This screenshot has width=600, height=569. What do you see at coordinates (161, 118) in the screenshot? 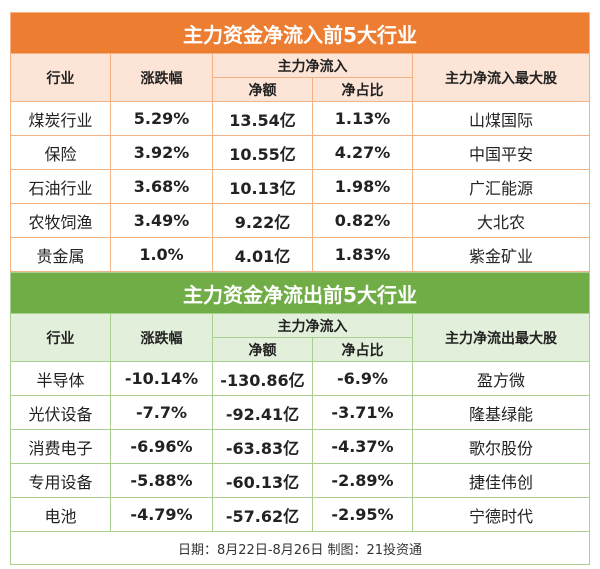
I see `cell-change: 5.29%` at bounding box center [161, 118].